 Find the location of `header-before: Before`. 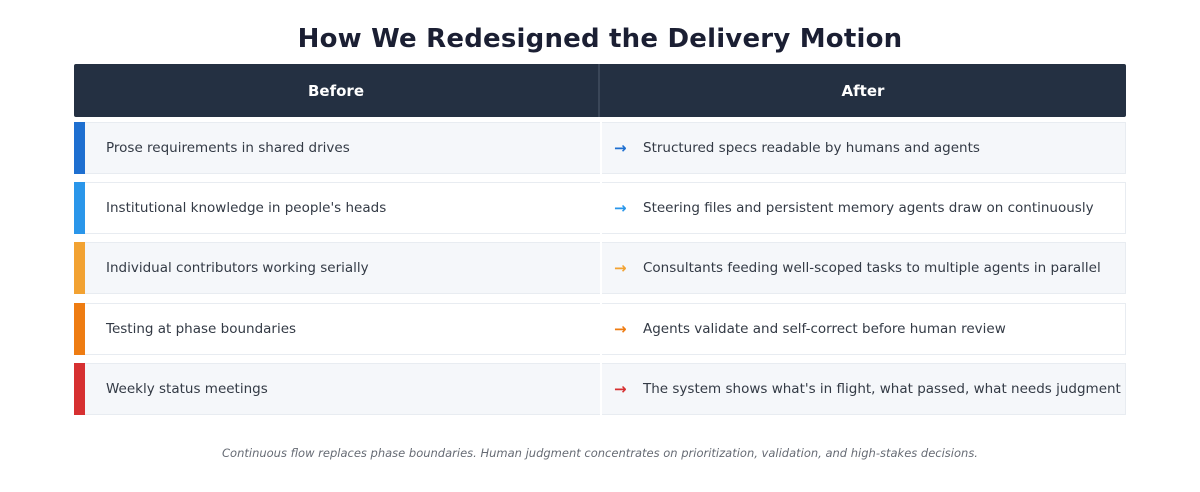

header-before: Before is located at coordinates (337, 90).